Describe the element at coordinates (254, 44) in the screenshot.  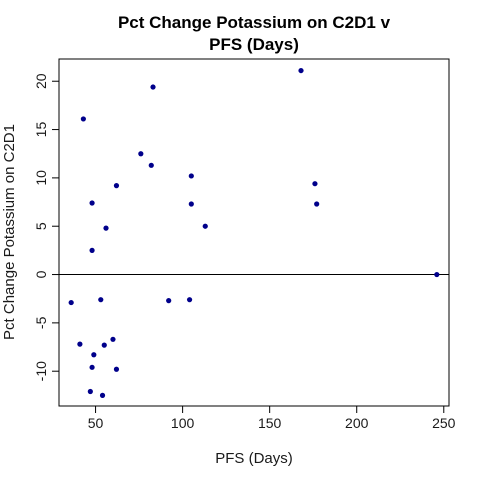
I see `chart-title-line-2: PFS (Days)` at that location.